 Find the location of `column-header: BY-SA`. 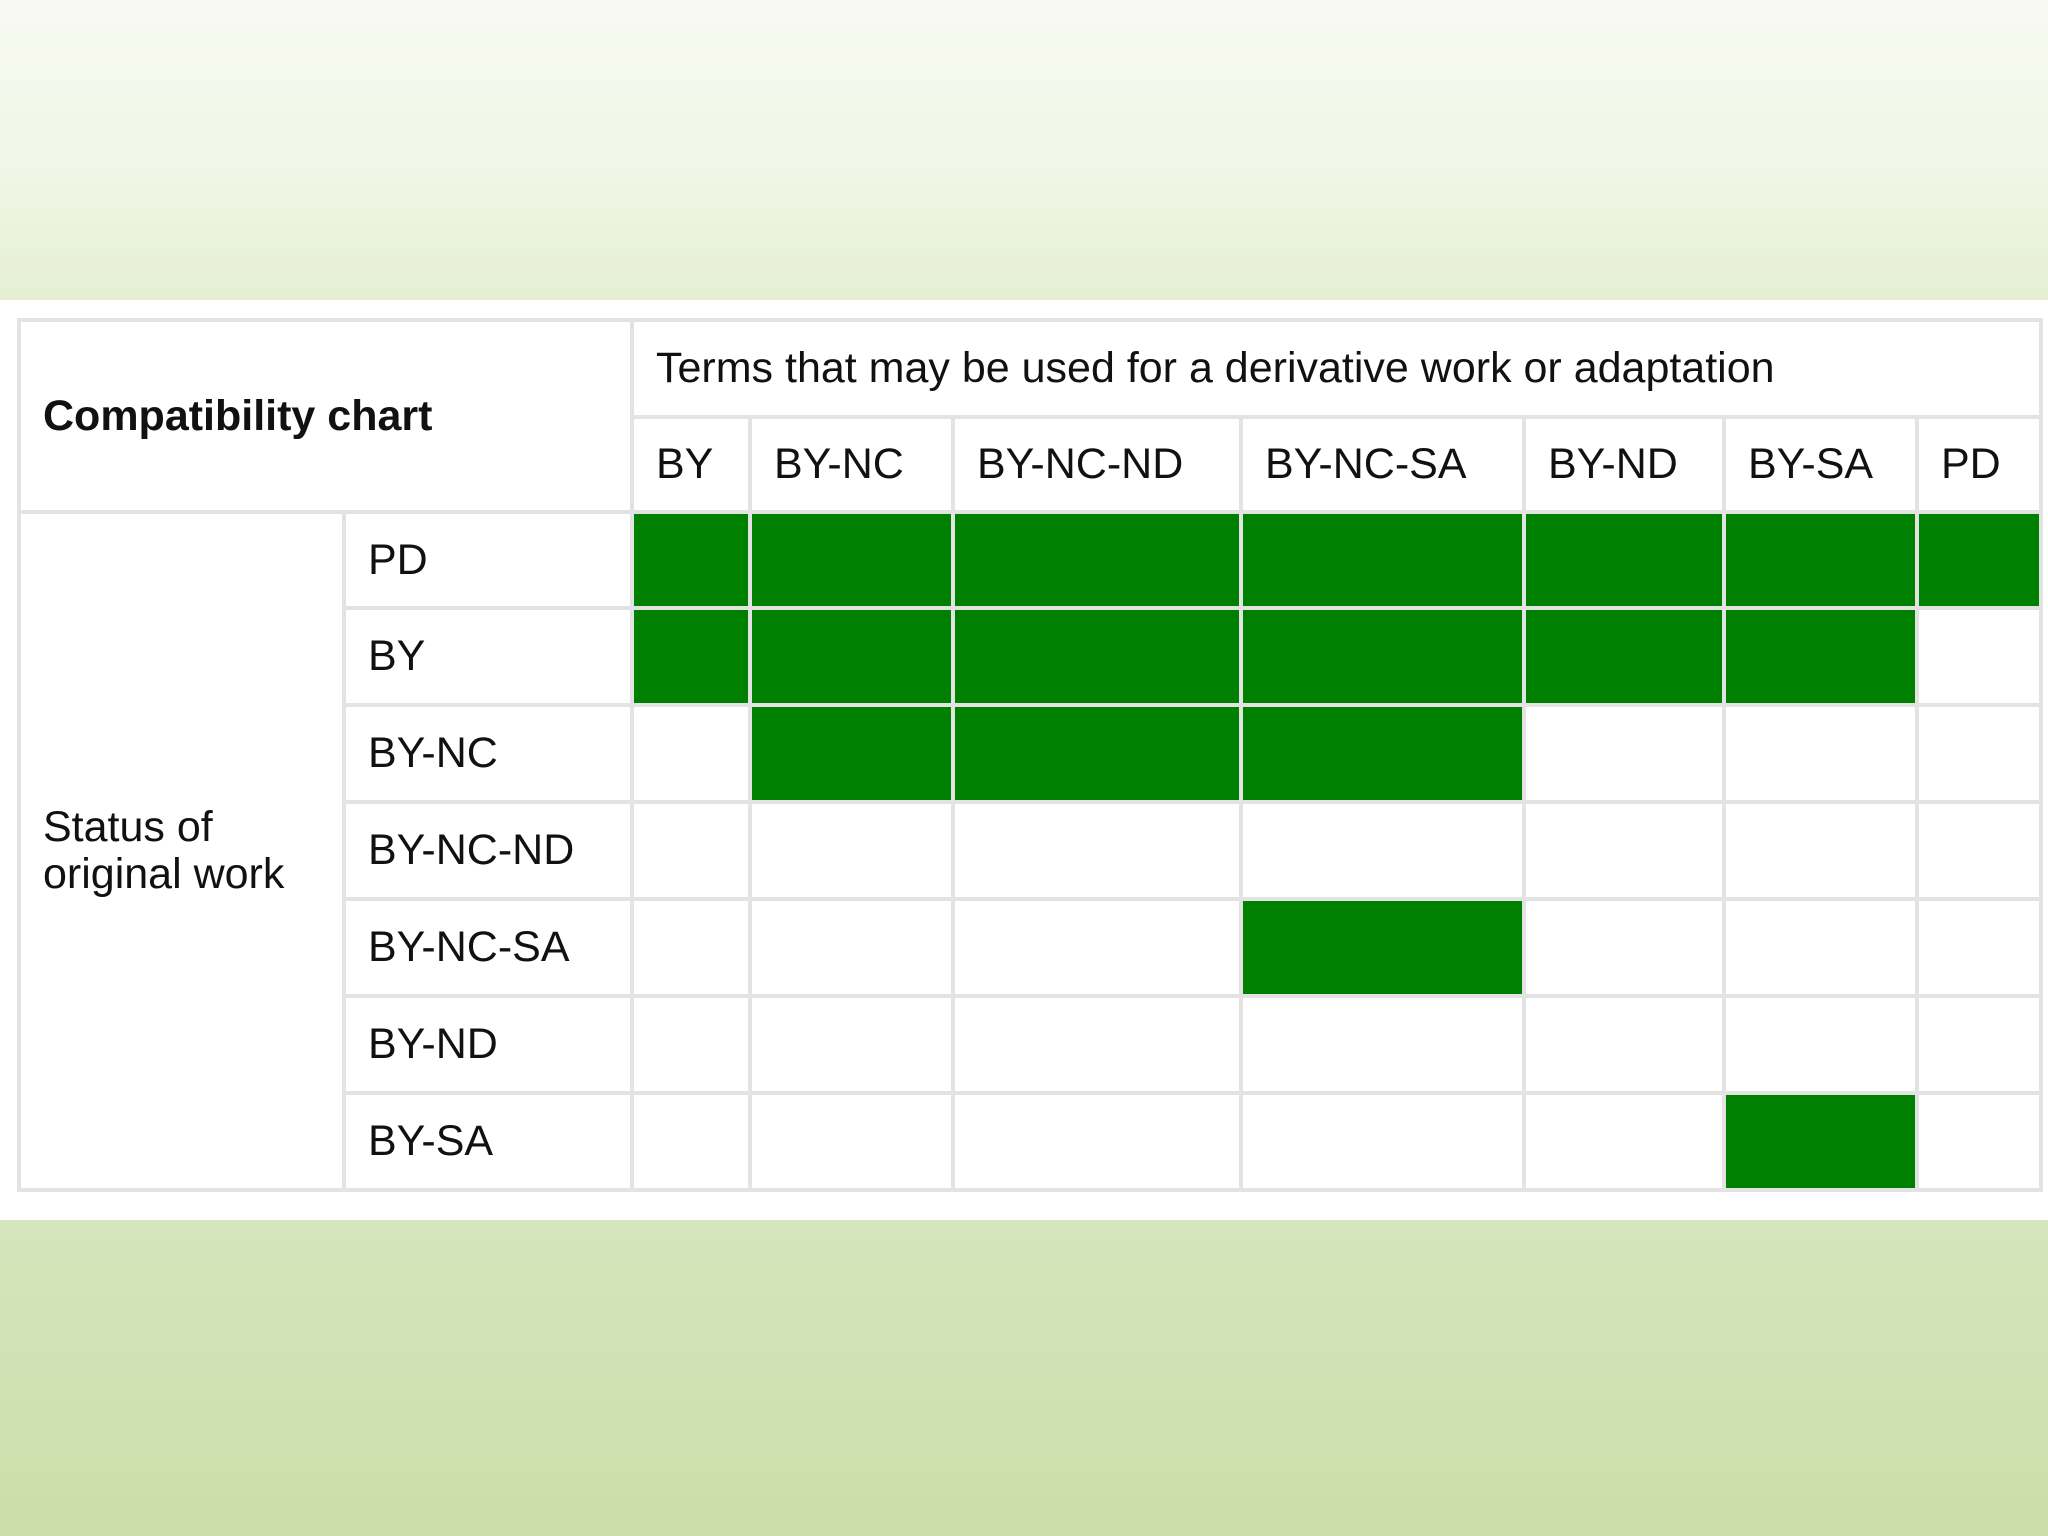

column-header: BY-SA is located at coordinates (1820, 464).